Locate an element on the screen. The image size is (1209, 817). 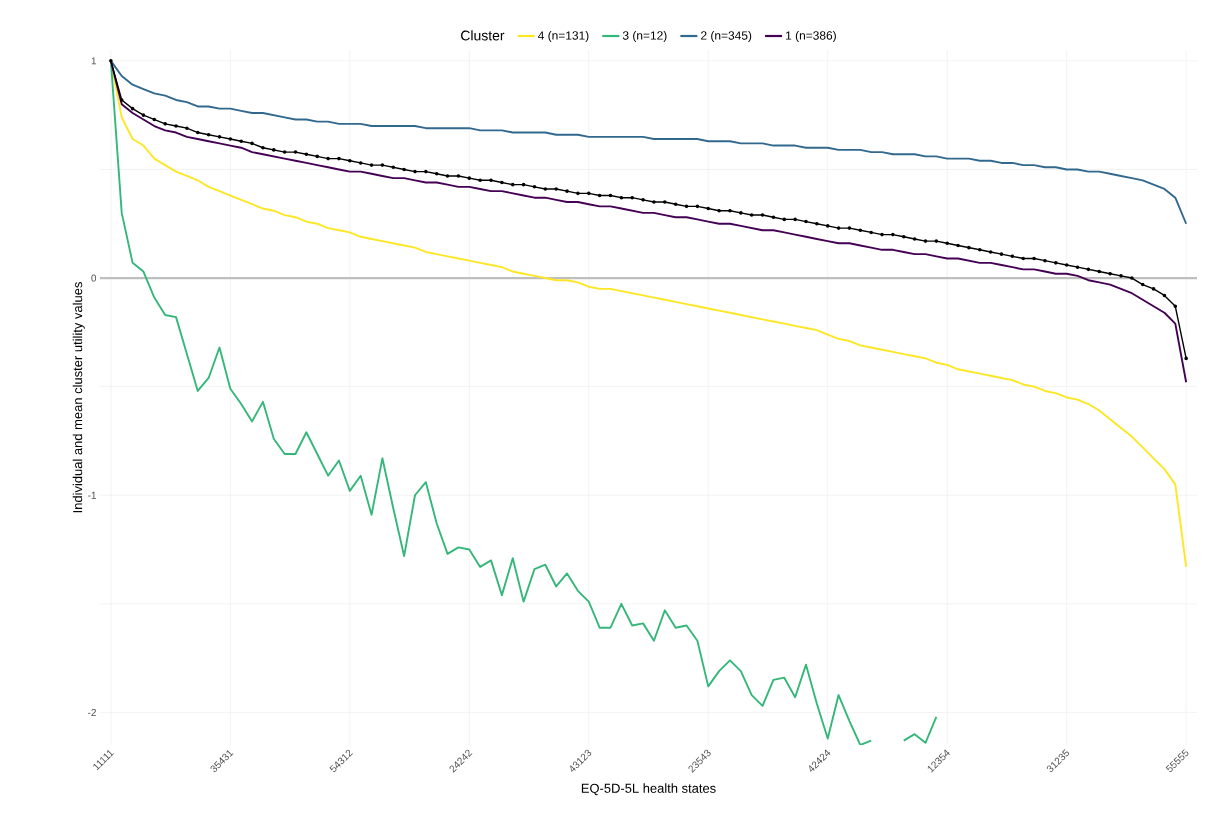
legend-label: 1 (n=386) is located at coordinates (811, 36).